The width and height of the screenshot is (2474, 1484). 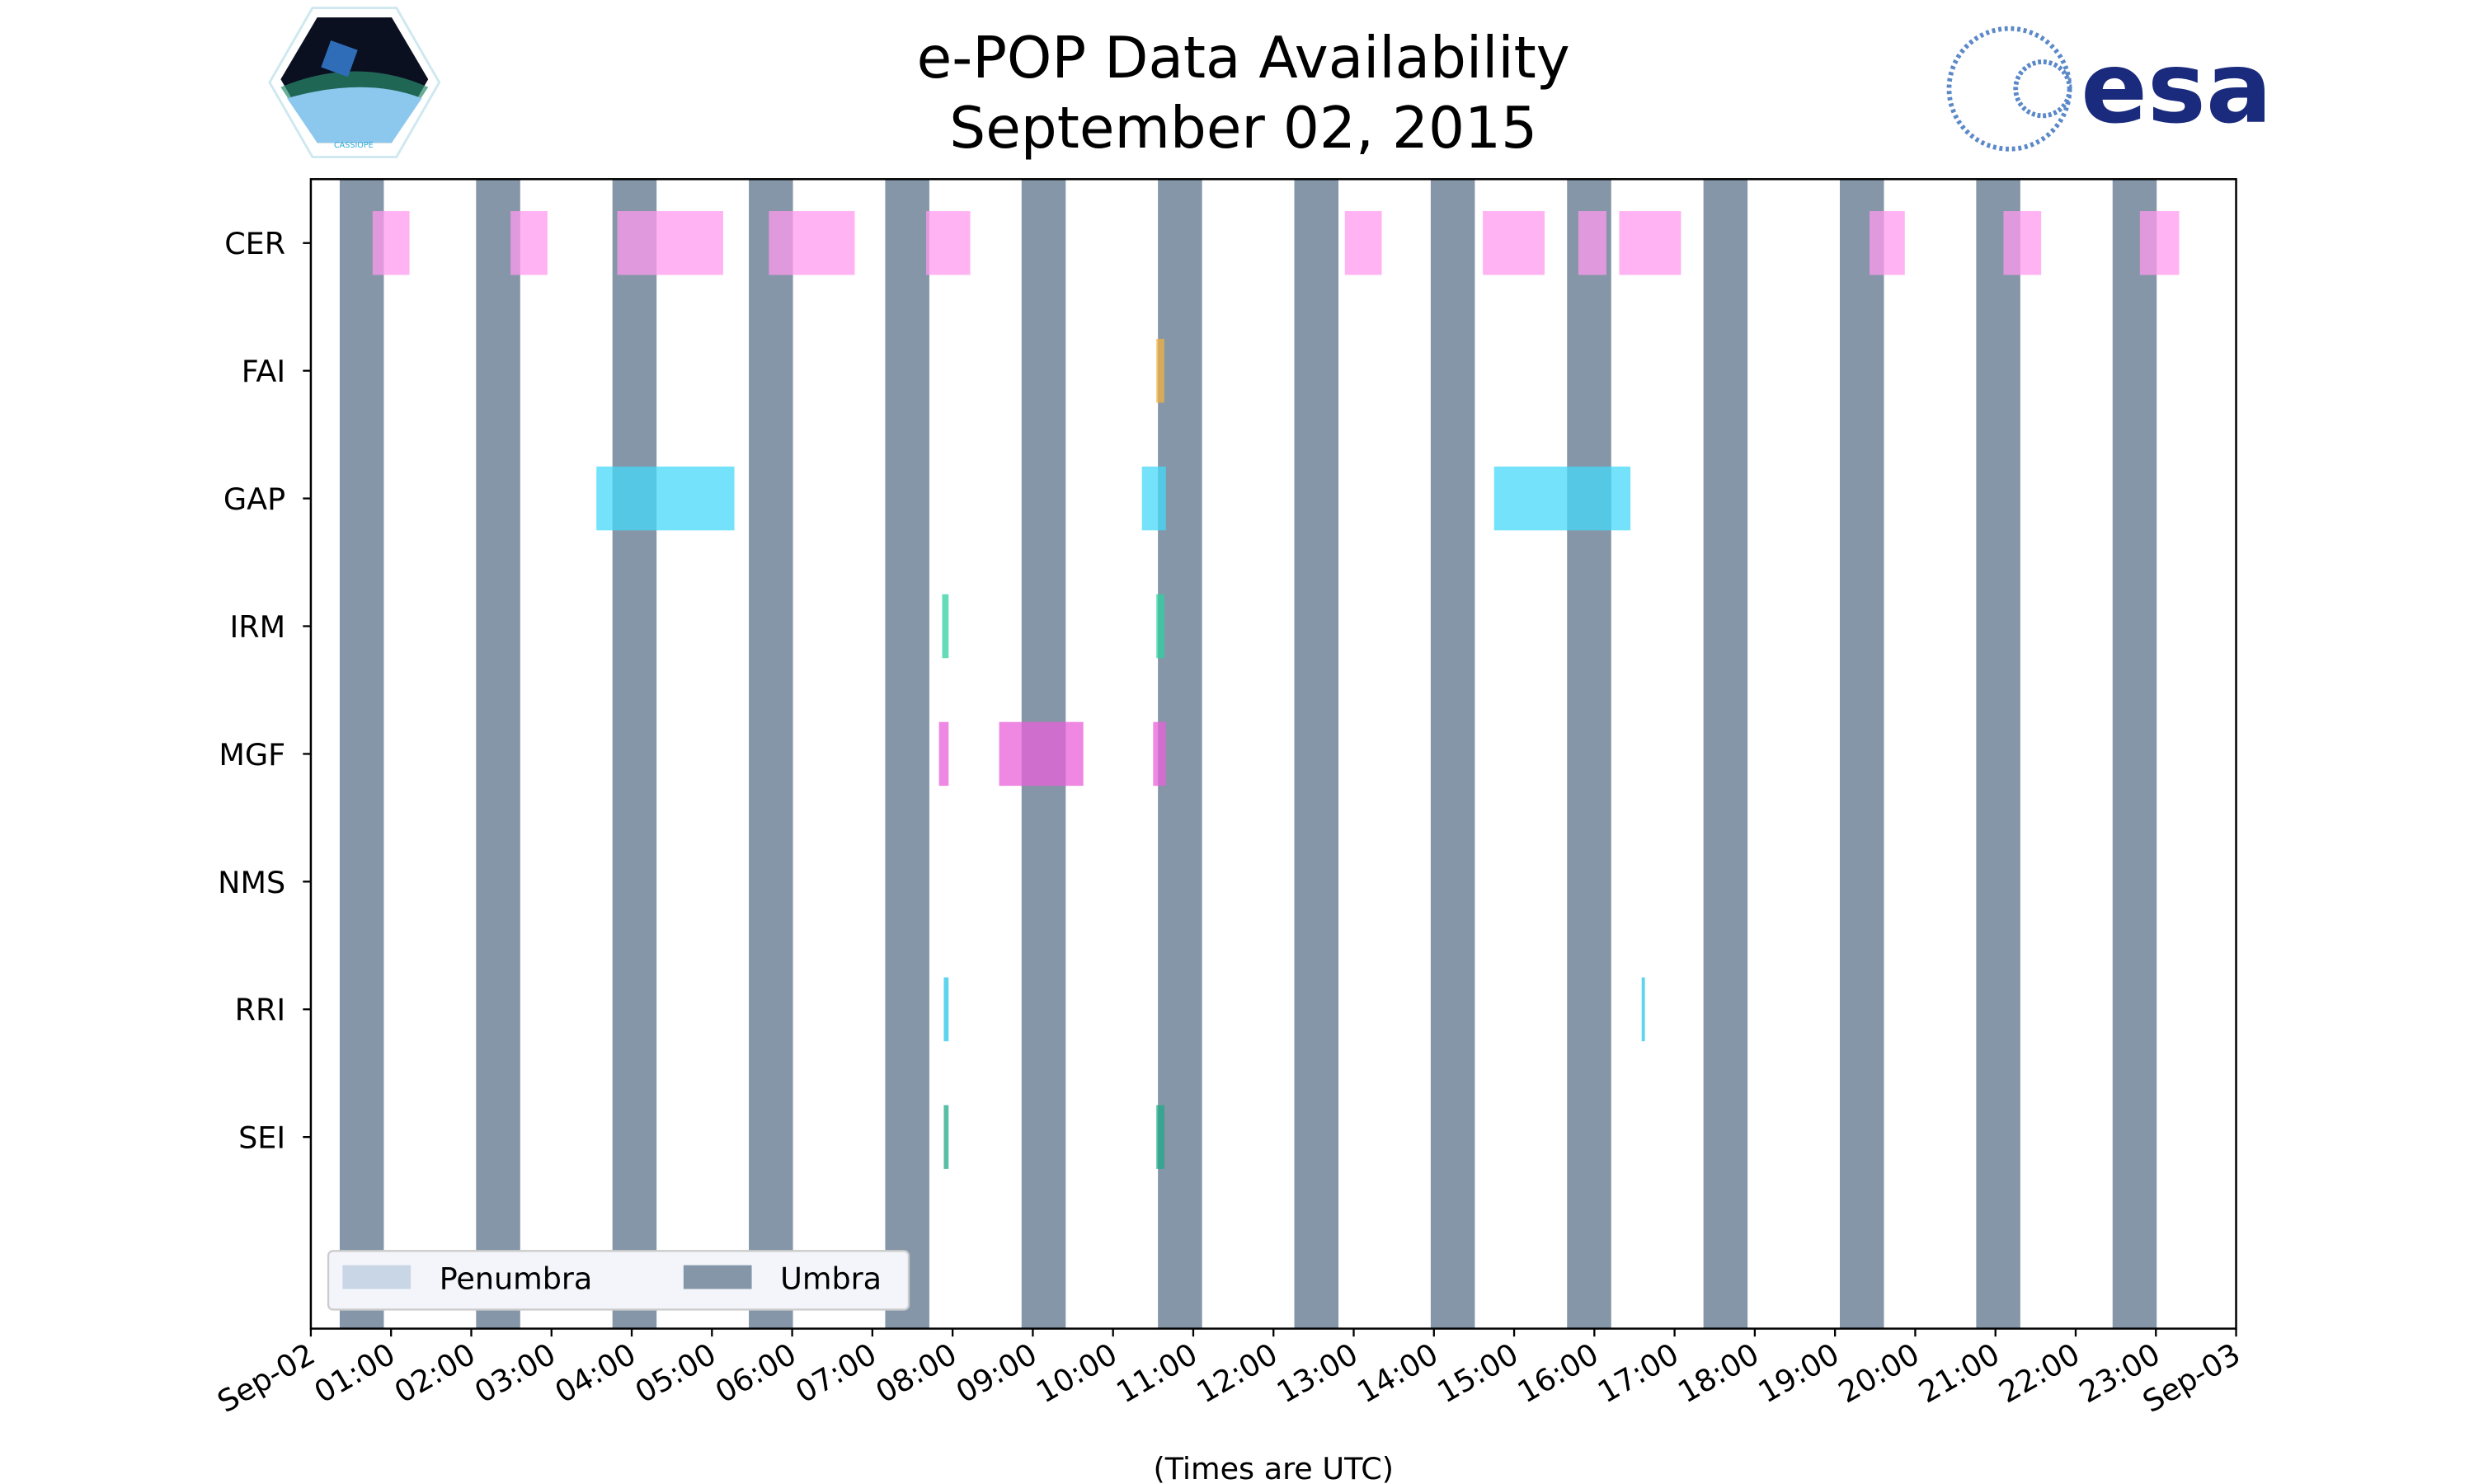 I want to click on chart-title-line2: September 02, 2015, so click(x=1243, y=129).